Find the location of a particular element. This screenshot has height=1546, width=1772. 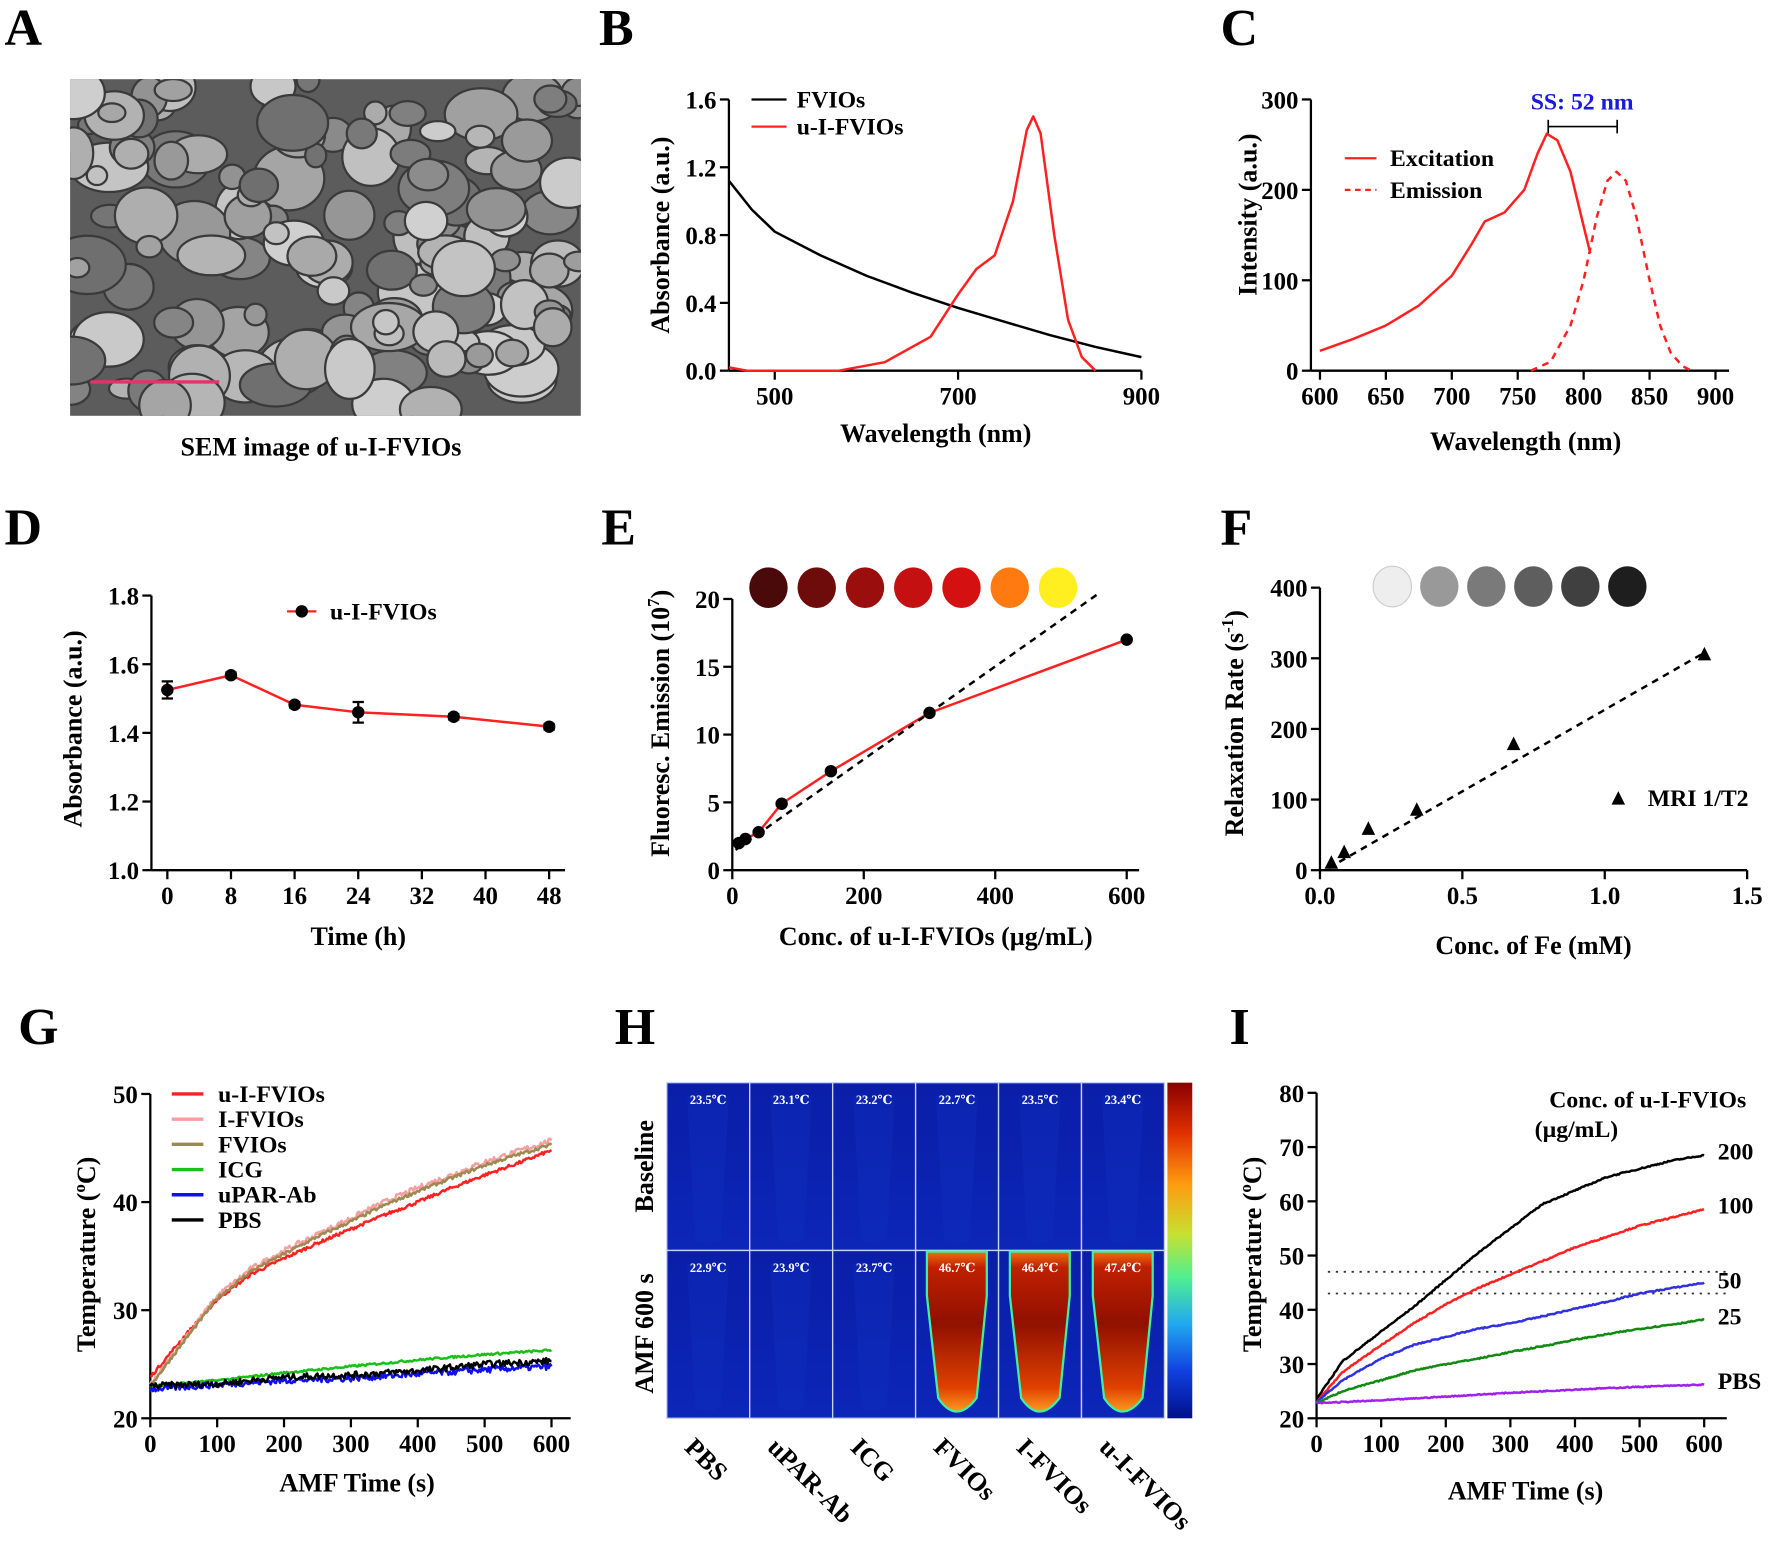

panel-label-i: I is located at coordinates (1240, 1027).